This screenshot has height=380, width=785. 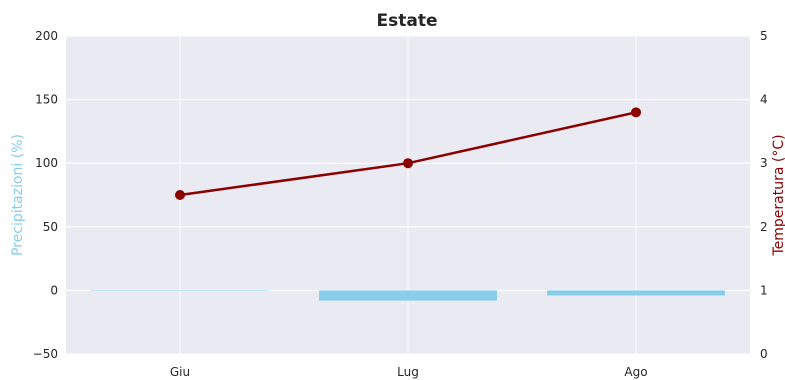 What do you see at coordinates (764, 290) in the screenshot?
I see `right-tick-label: 1` at bounding box center [764, 290].